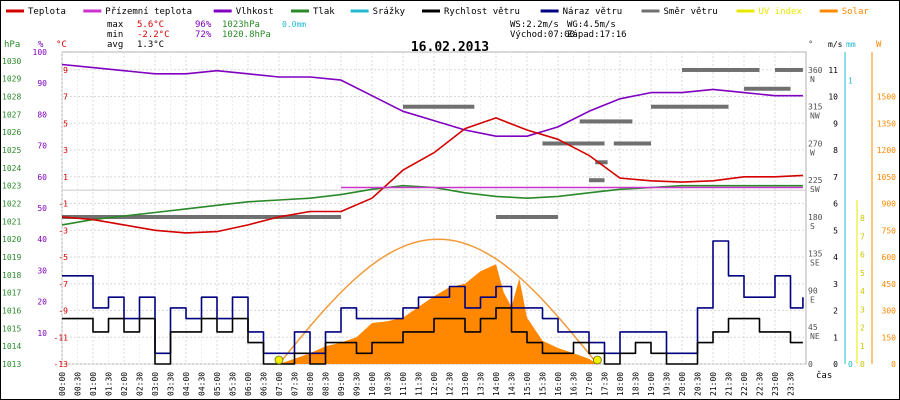  Describe the element at coordinates (886, 123) in the screenshot. I see `tick-label-w: 1350` at that location.